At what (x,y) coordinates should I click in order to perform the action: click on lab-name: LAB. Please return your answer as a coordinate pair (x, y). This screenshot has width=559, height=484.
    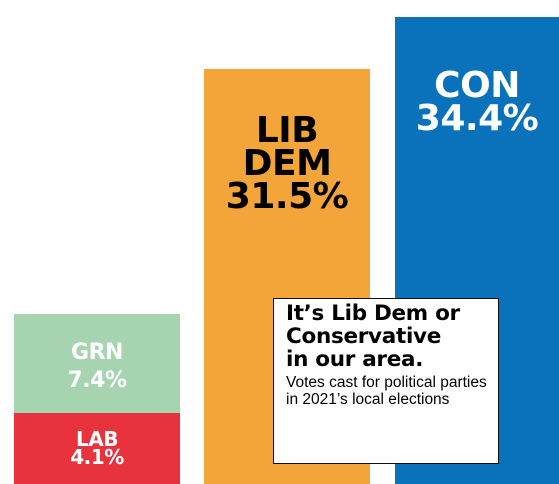
    Looking at the image, I should click on (97, 439).